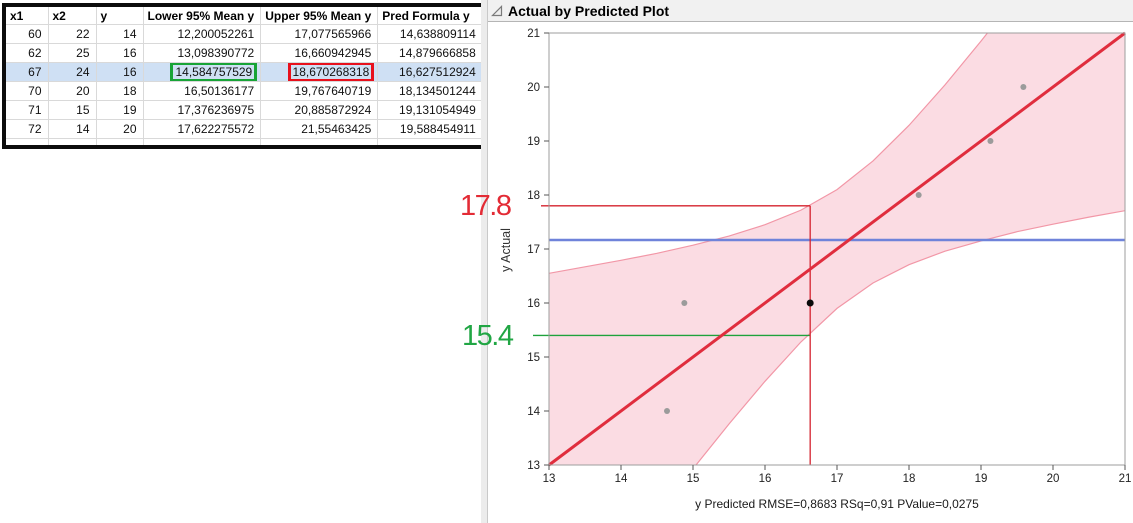 Image resolution: width=1133 pixels, height=523 pixels. What do you see at coordinates (497, 10) in the screenshot?
I see `disclosure-triangle-icon` at bounding box center [497, 10].